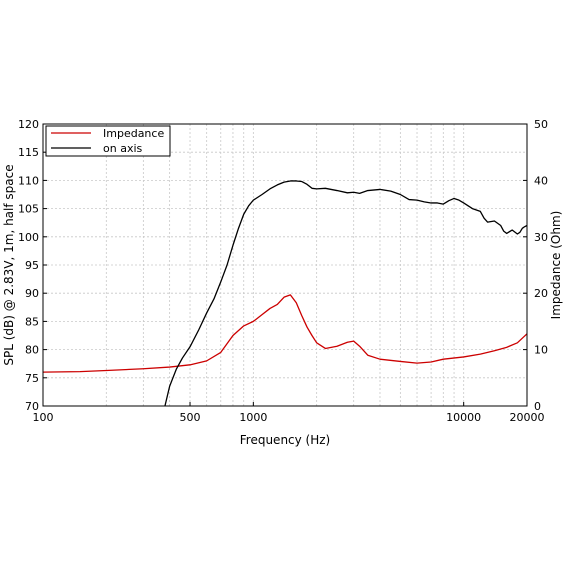 This screenshot has width=570, height=574. I want to click on y-tick-label: 70, so click(32, 406).